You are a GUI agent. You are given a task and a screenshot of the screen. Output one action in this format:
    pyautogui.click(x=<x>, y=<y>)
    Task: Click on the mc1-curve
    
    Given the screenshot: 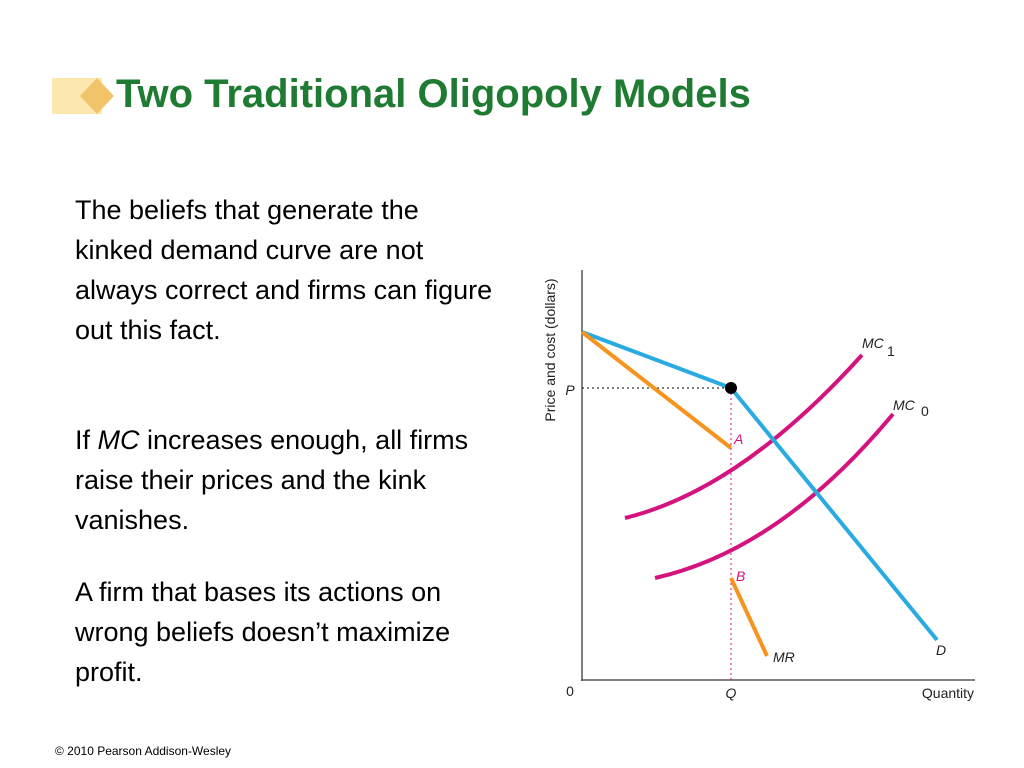 What is the action you would take?
    pyautogui.click(x=744, y=436)
    